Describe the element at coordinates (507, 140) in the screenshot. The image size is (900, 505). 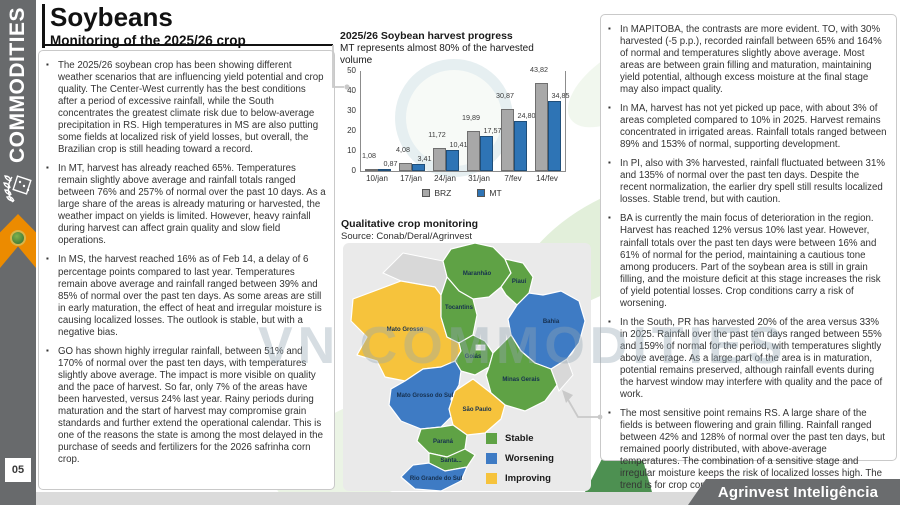
I see `bar-brz-7-fev` at that location.